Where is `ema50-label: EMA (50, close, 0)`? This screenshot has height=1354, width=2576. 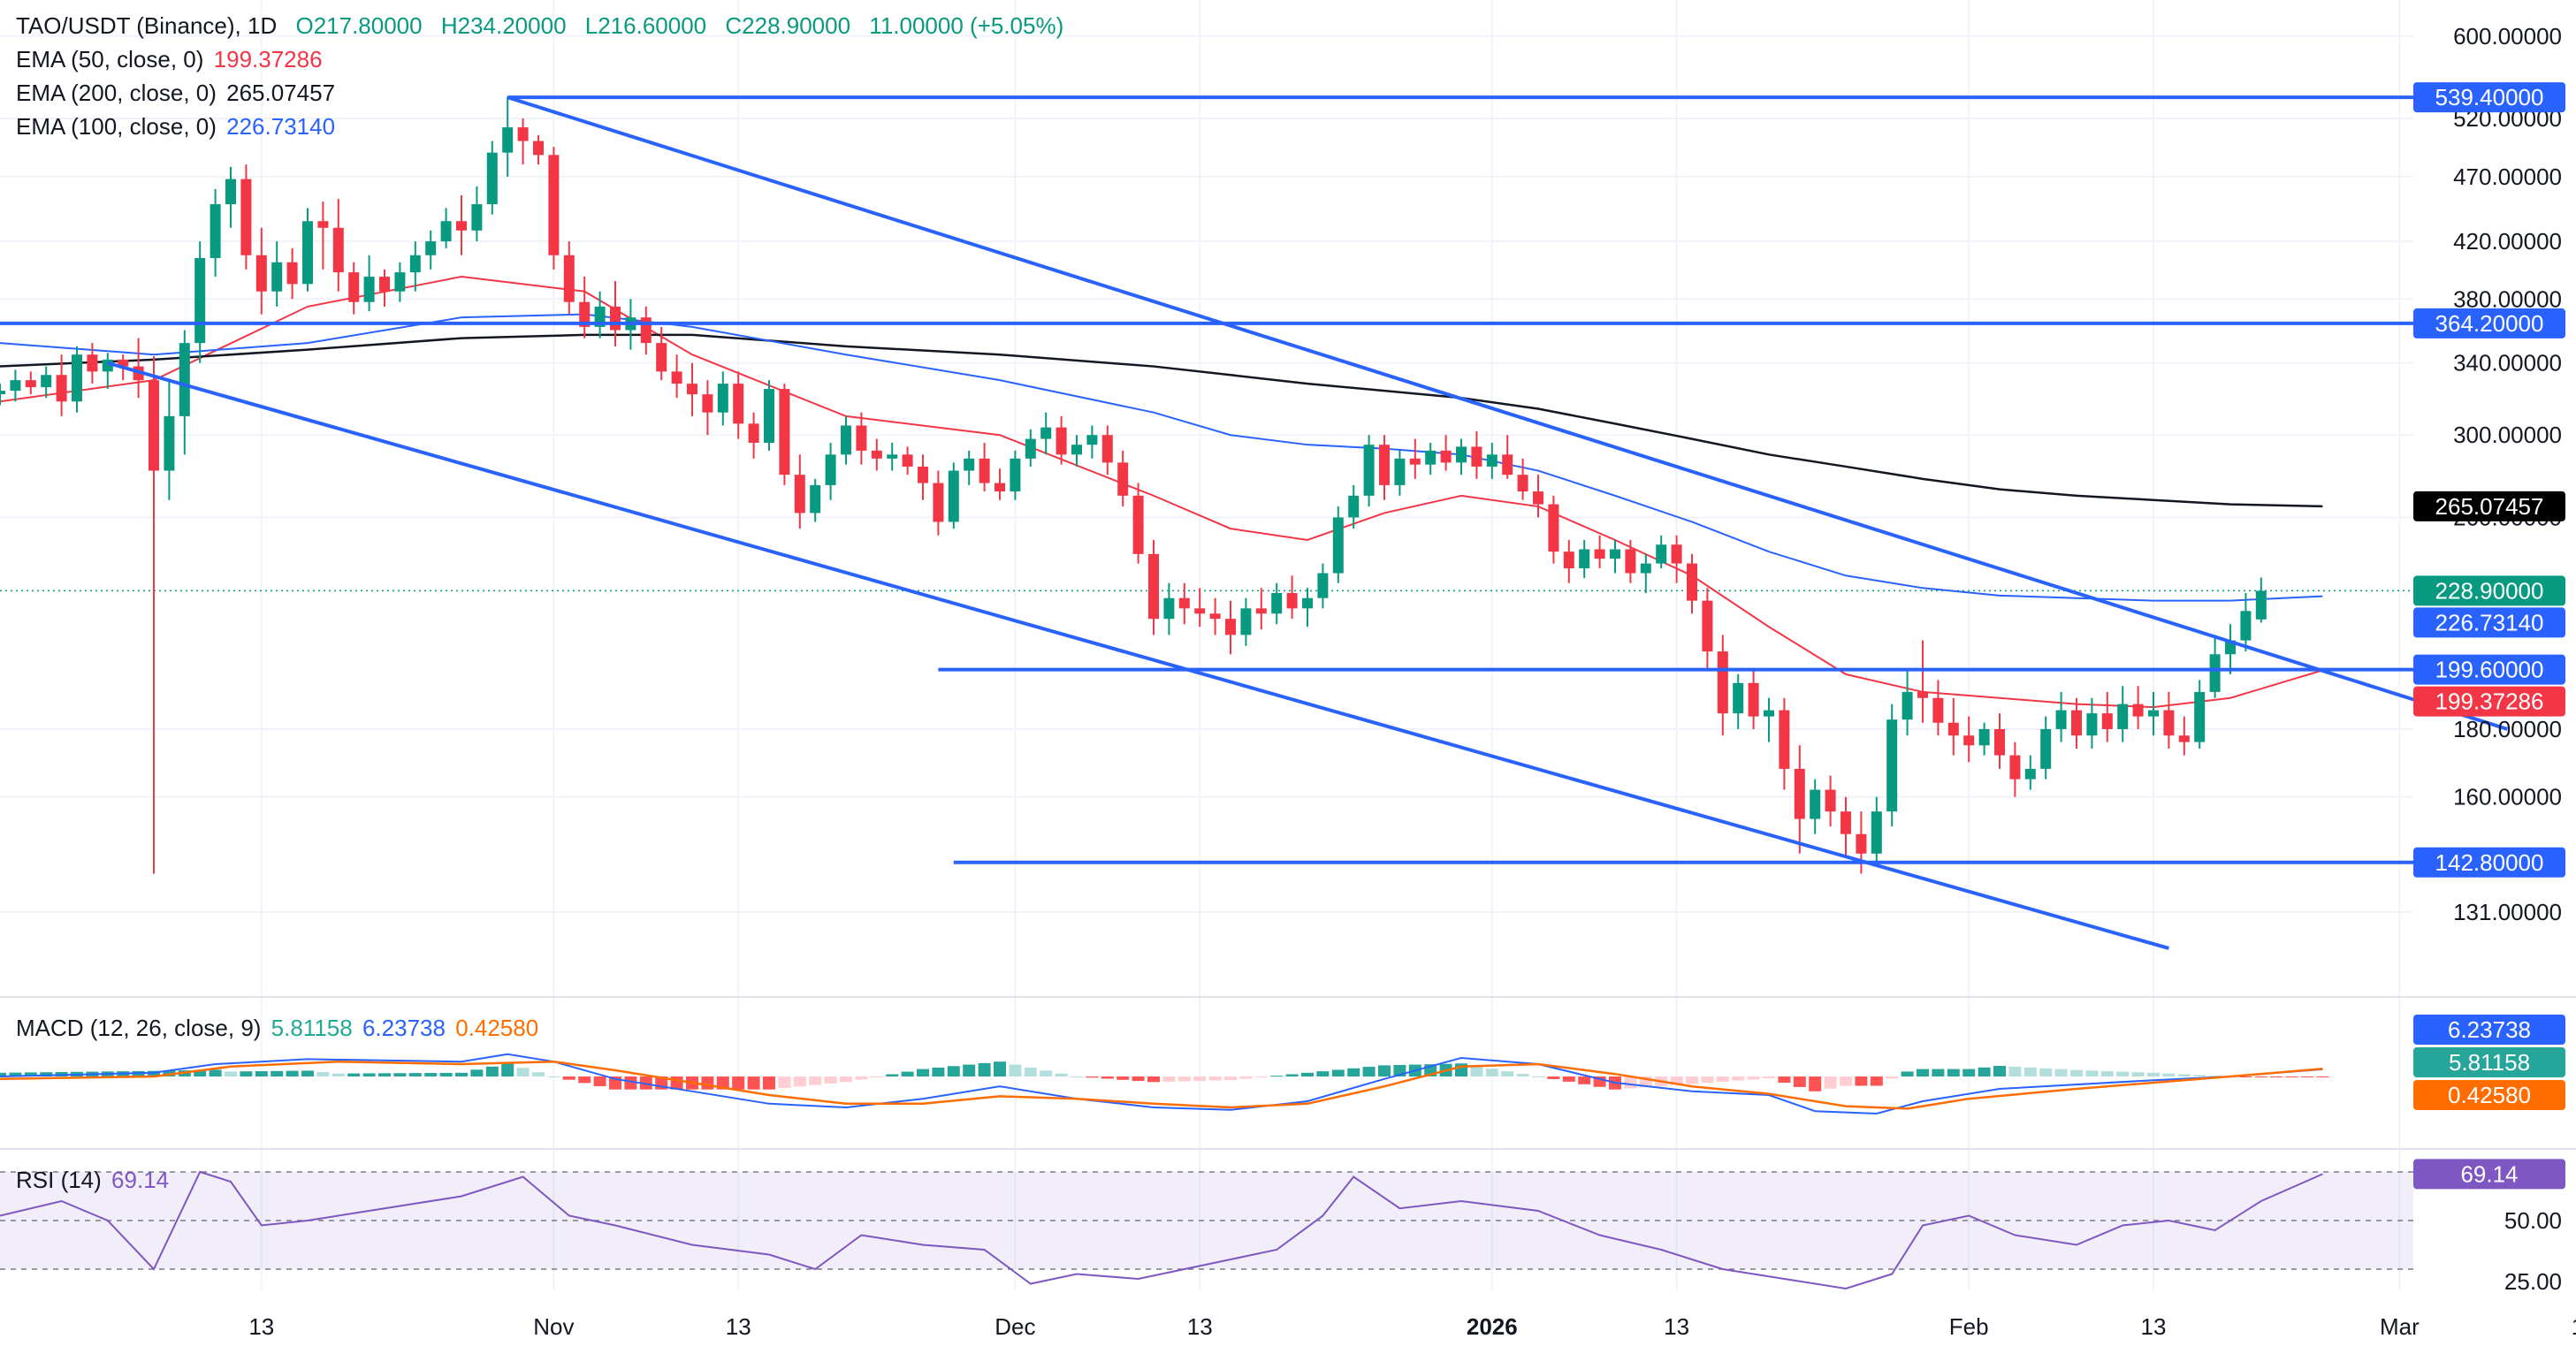 ema50-label: EMA (50, close, 0) is located at coordinates (110, 59).